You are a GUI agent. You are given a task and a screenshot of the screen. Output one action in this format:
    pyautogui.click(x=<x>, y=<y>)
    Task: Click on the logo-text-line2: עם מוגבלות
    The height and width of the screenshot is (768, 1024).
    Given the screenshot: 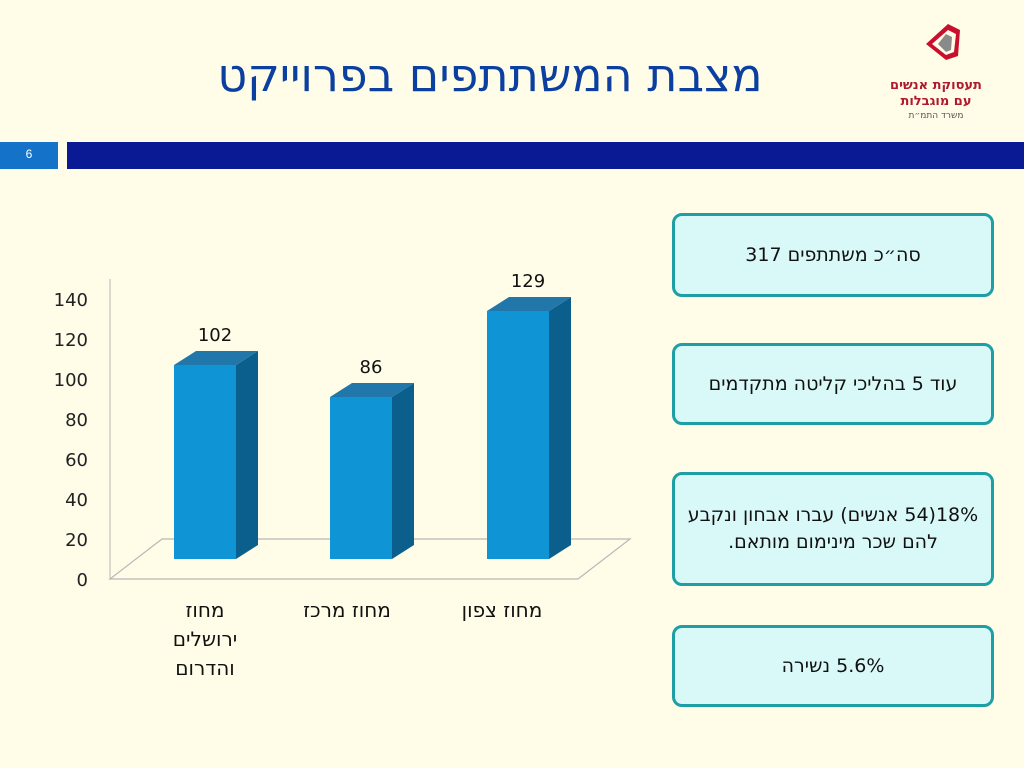 What is the action you would take?
    pyautogui.click(x=936, y=101)
    